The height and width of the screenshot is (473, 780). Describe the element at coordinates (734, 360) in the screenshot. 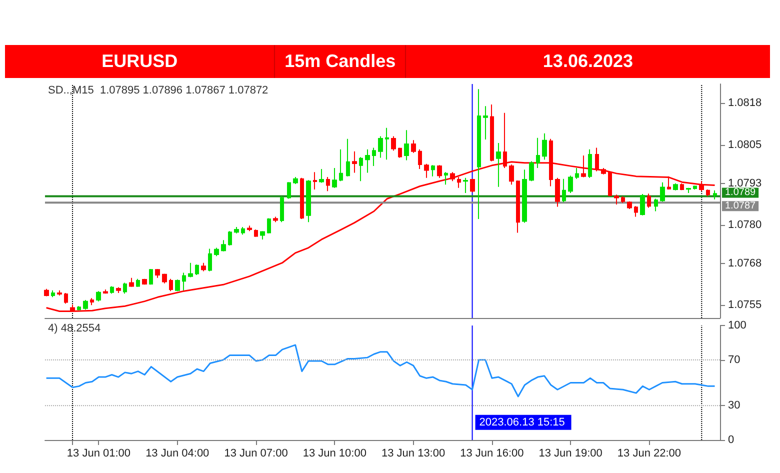

I see `y-tick-label: 70` at that location.